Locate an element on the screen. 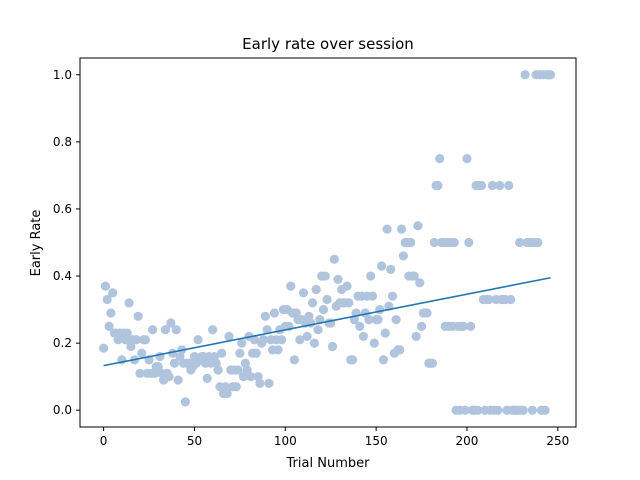 The width and height of the screenshot is (640, 480). x-tick-label: 0 is located at coordinates (104, 441).